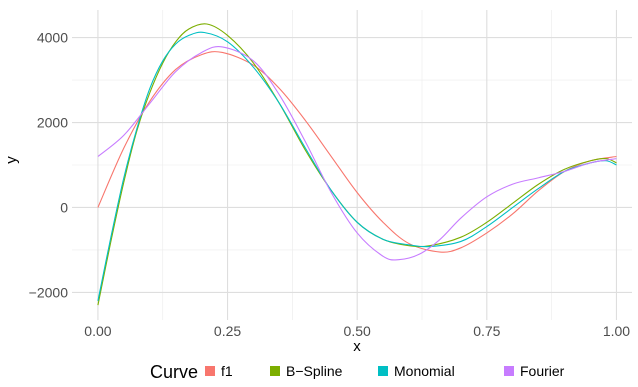 The height and width of the screenshot is (387, 638). Describe the element at coordinates (97, 331) in the screenshot. I see `x-tick-label: 0.00` at that location.